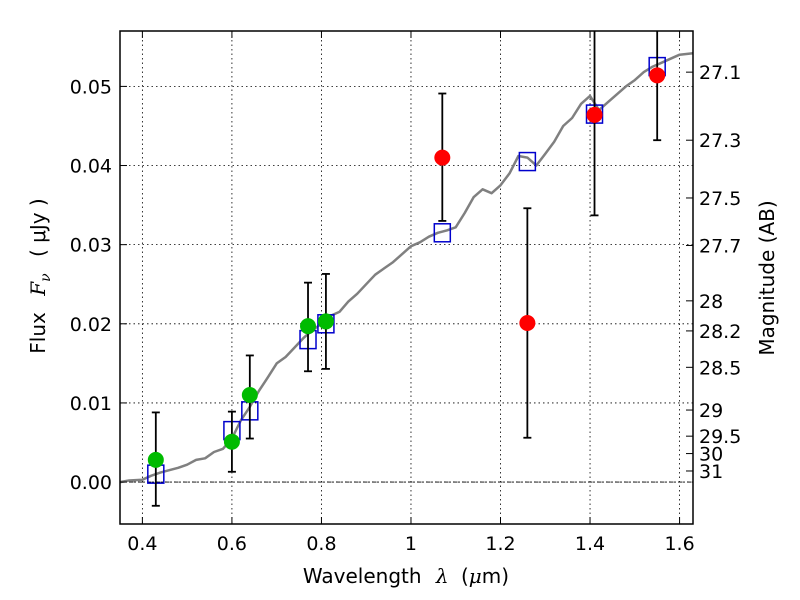 Image resolution: width=800 pixels, height=600 pixels. Describe the element at coordinates (720, 73) in the screenshot. I see `y2-tick-label: 27.1` at that location.